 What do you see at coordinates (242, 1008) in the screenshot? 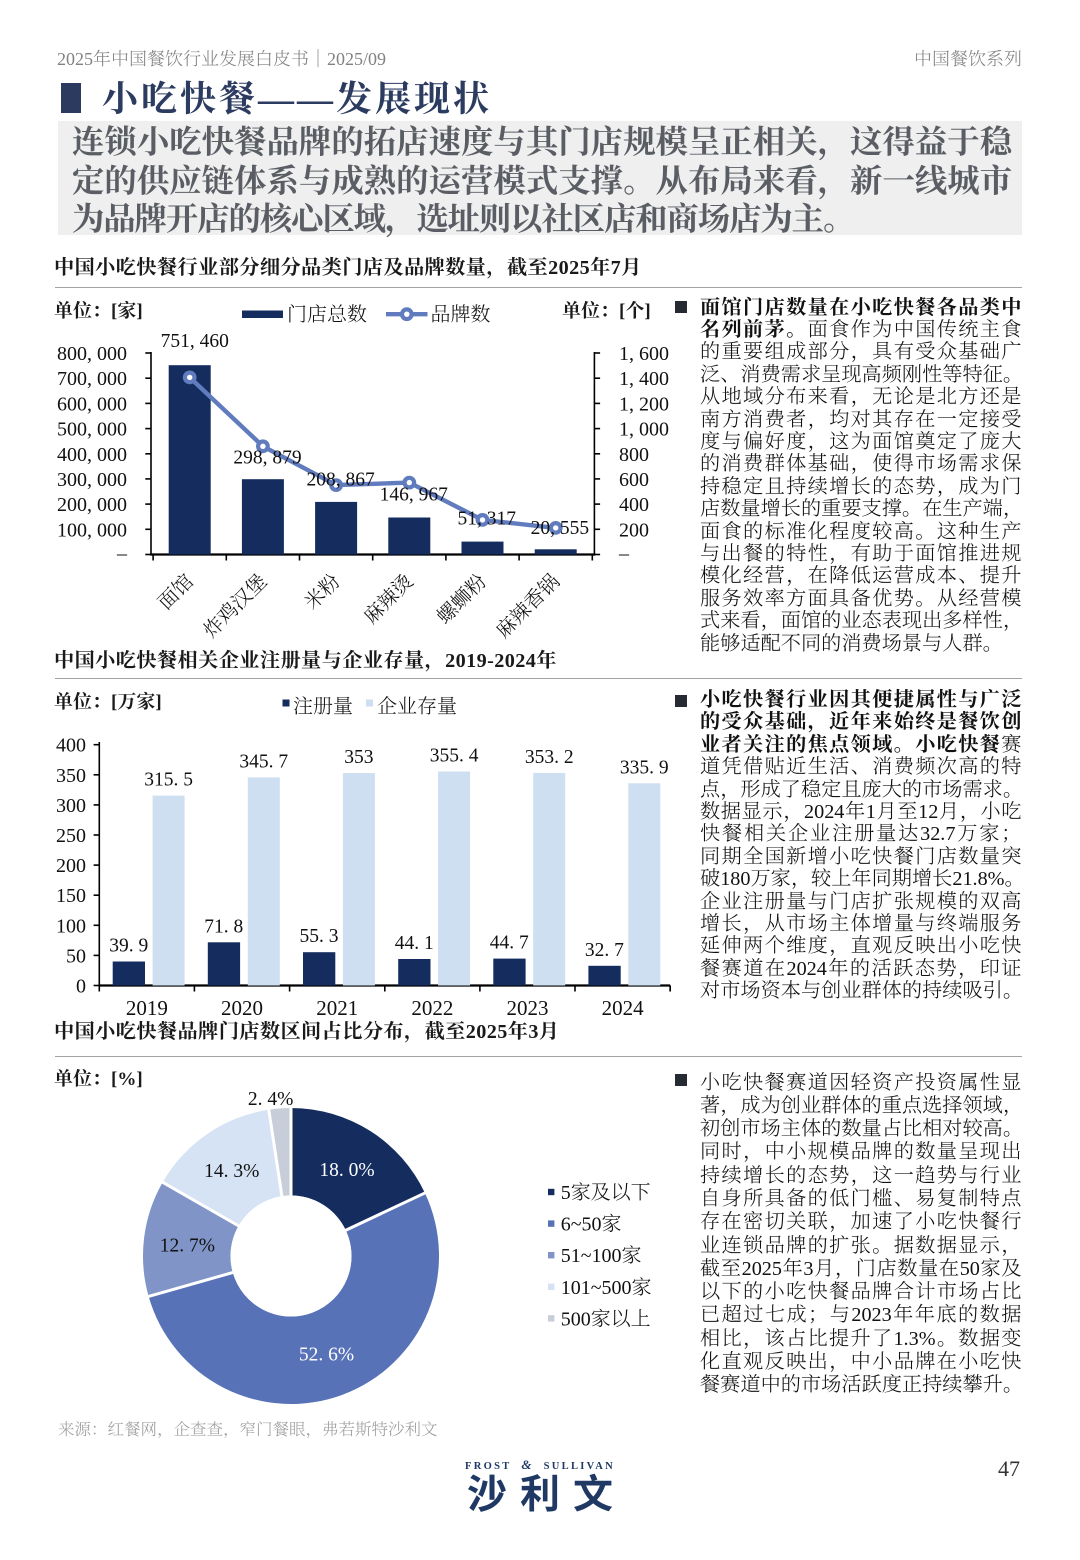
I see `svg-text: 2020` at bounding box center [242, 1008].